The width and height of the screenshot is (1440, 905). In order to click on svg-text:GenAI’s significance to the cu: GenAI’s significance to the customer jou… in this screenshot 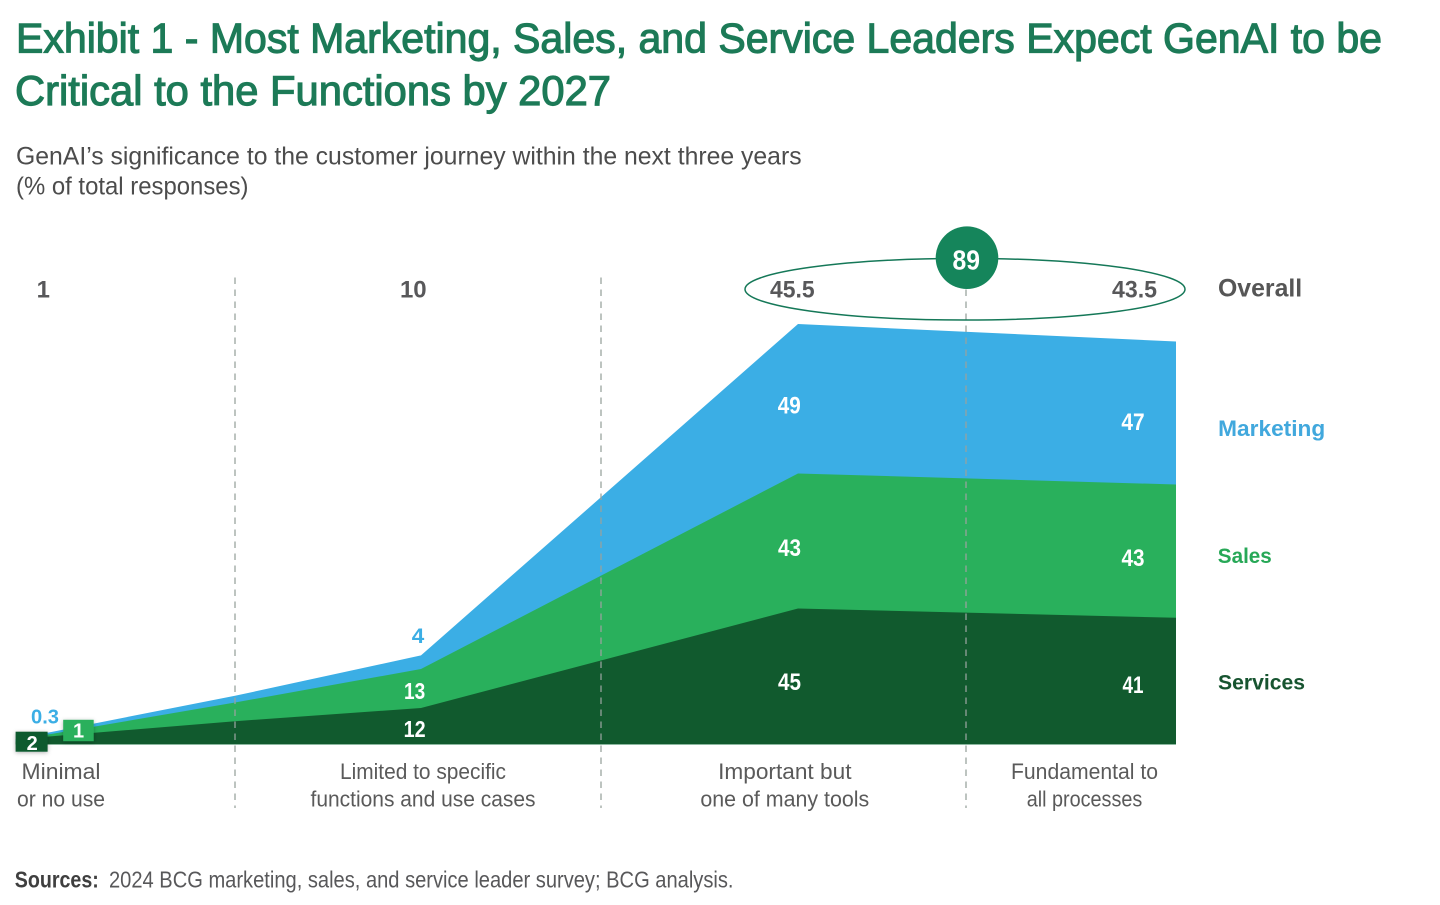, I will do `click(409, 156)`.